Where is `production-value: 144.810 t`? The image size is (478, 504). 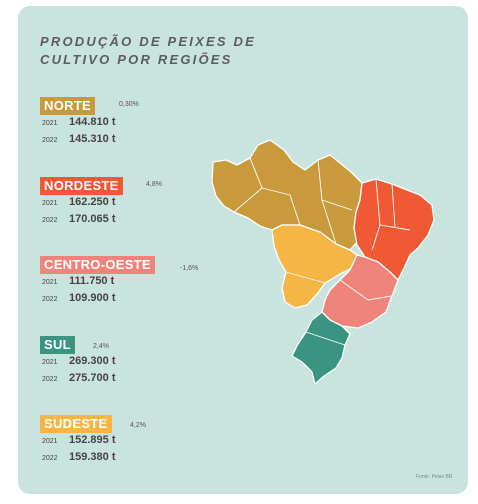
production-value: 144.810 t is located at coordinates (92, 122).